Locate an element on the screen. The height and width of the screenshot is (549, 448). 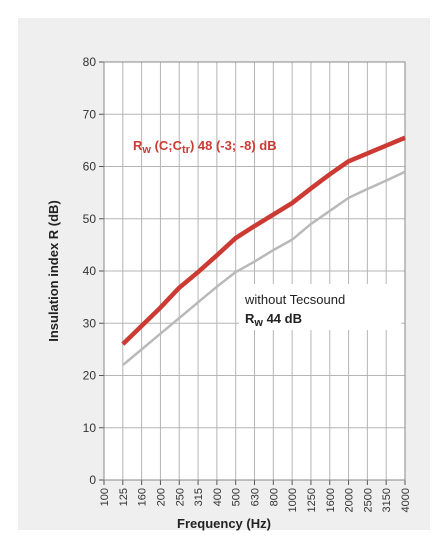
annotation: without Tecsound Rw 44 dB is located at coordinates (320, 307).